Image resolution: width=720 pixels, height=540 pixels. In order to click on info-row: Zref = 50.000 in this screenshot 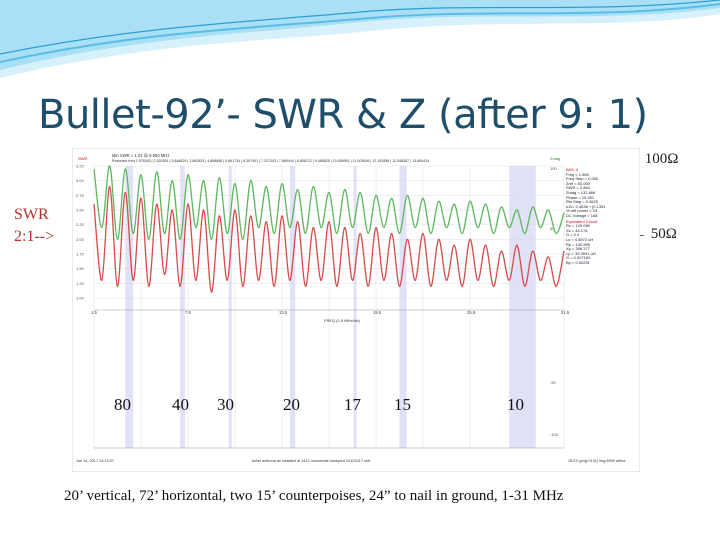, I will do `click(578, 183)`.